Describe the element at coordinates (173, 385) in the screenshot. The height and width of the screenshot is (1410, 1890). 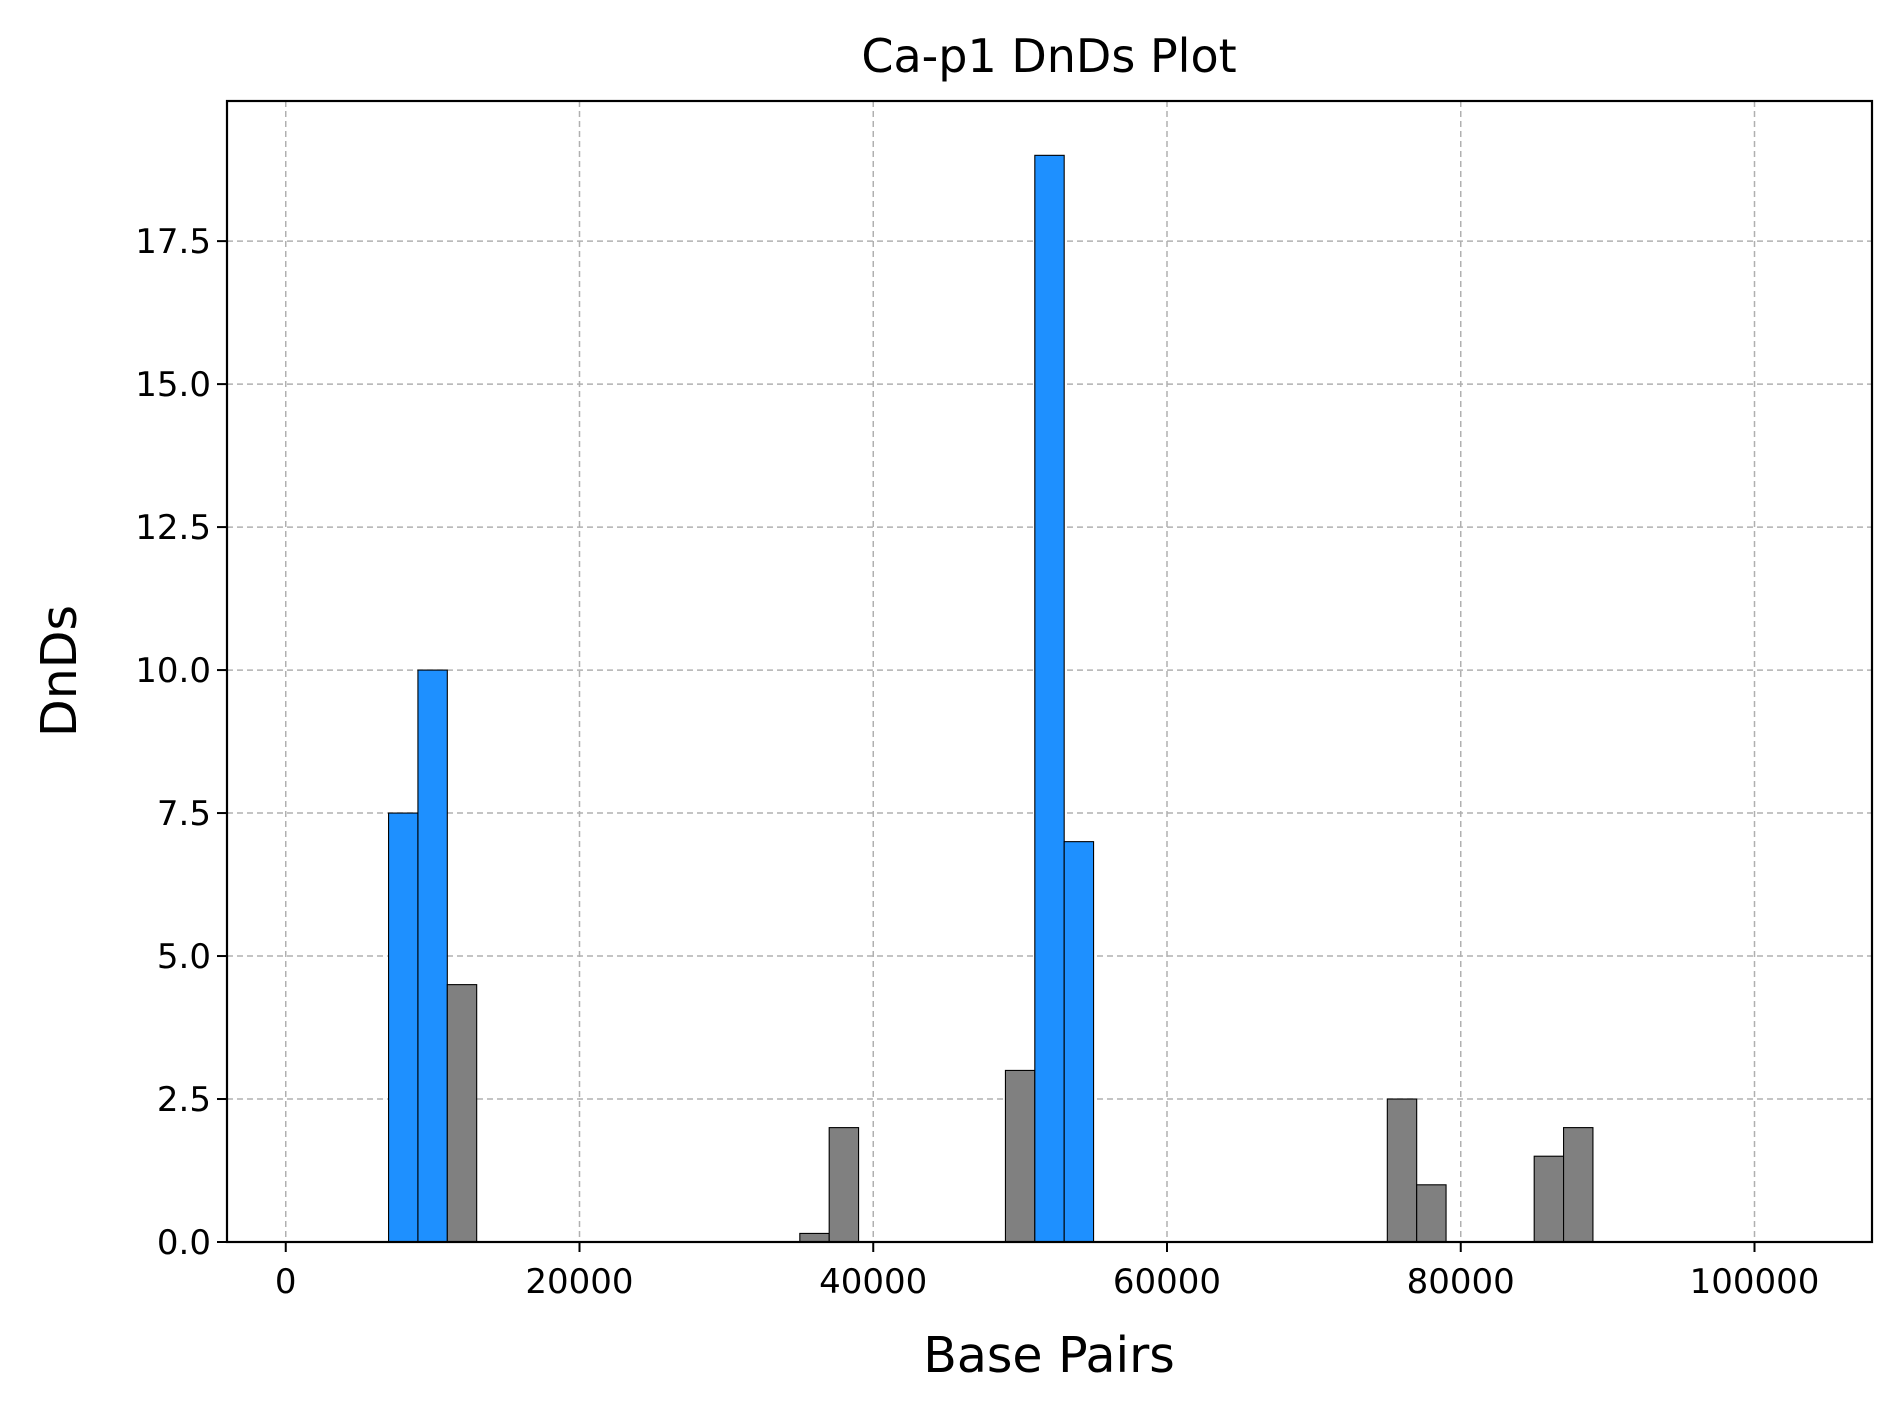
I see `y-tick-label: 15.0` at that location.